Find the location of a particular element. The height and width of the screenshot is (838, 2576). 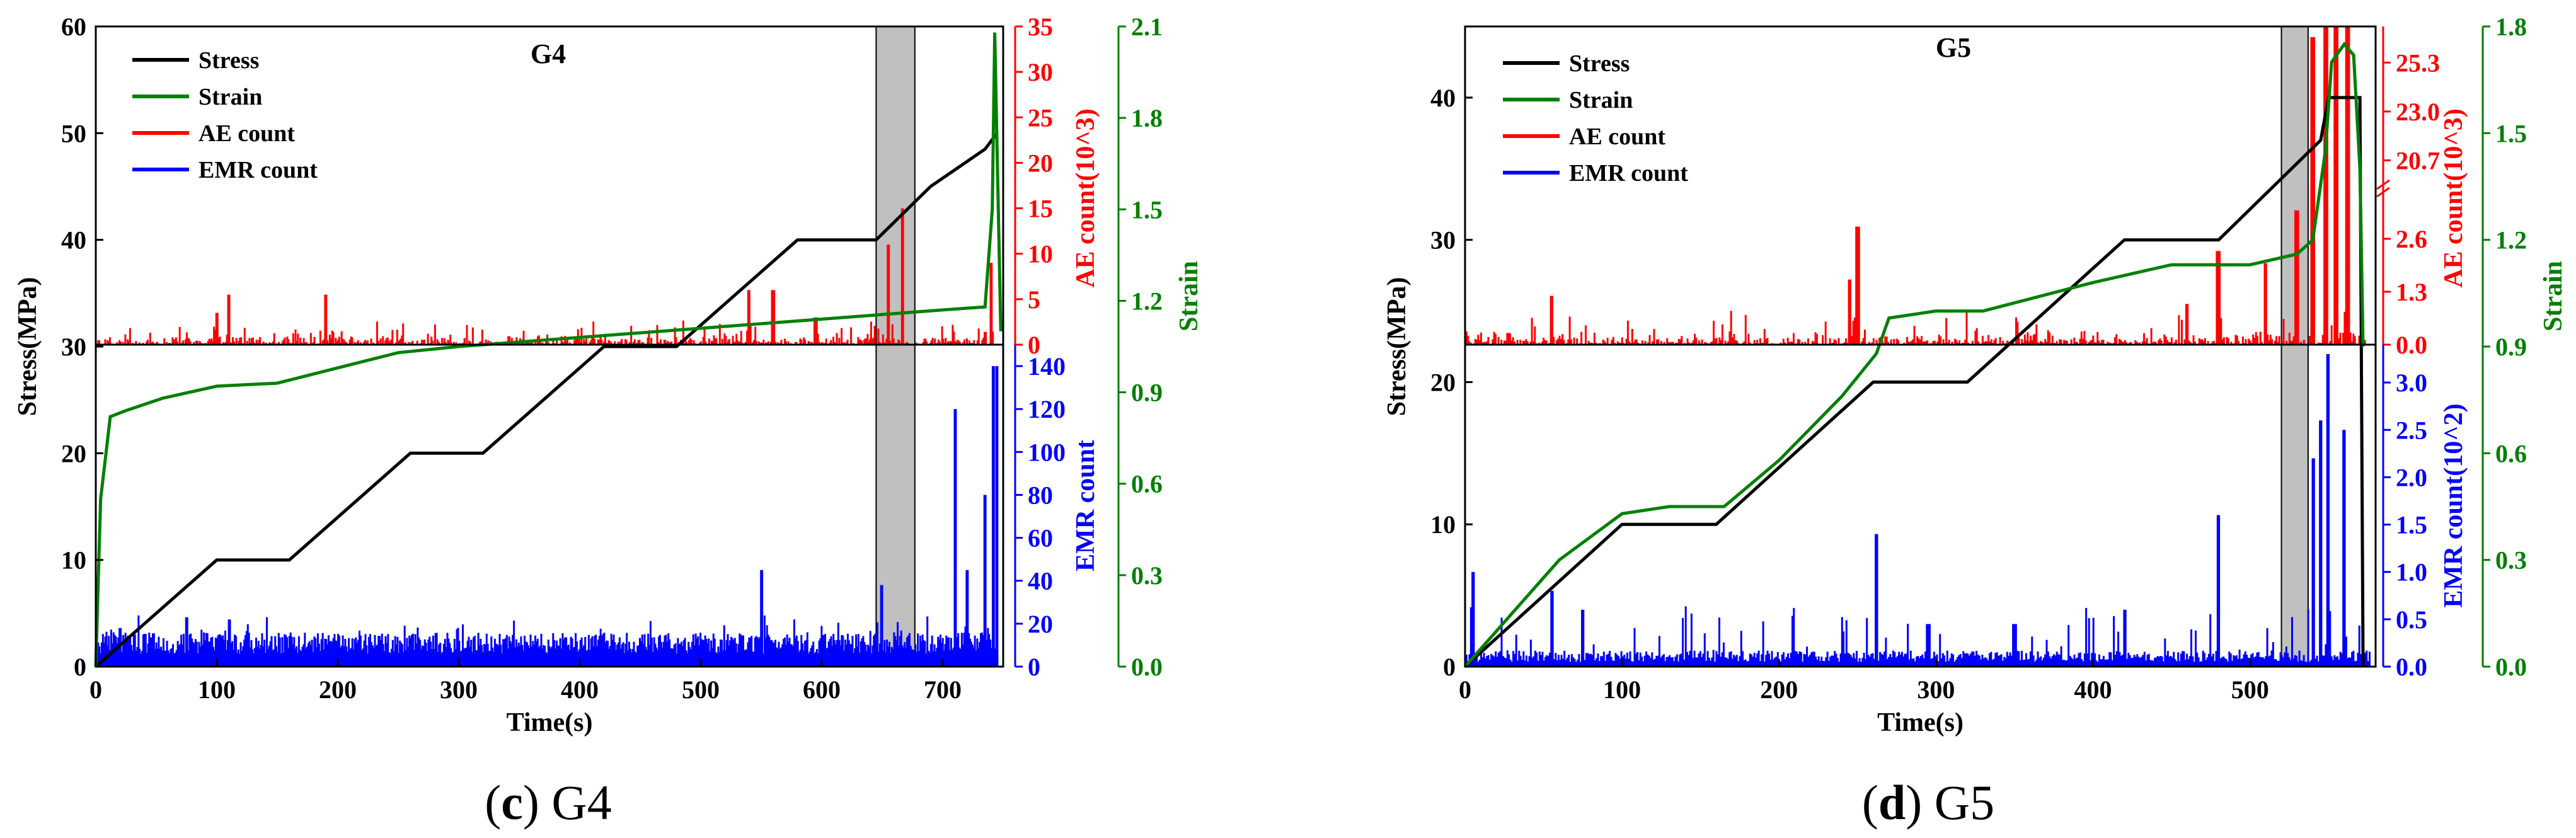

panel-title: G4 is located at coordinates (548, 53).